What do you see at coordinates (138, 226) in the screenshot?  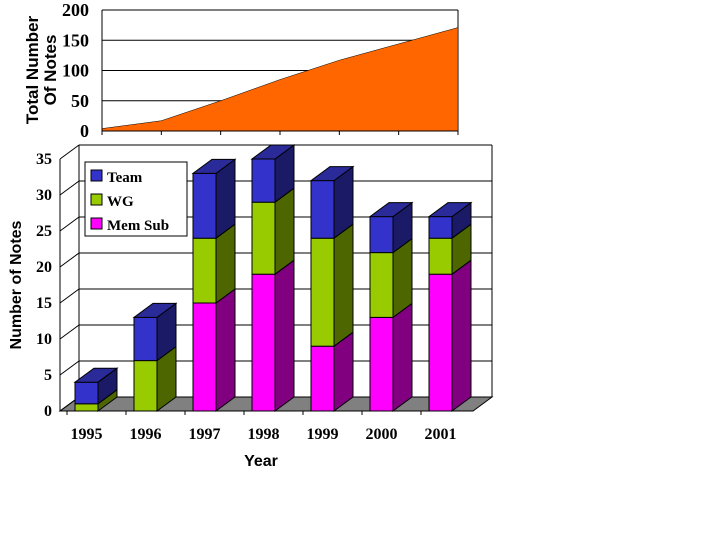 I see `legend-label-mem-sub: Mem Sub` at bounding box center [138, 226].